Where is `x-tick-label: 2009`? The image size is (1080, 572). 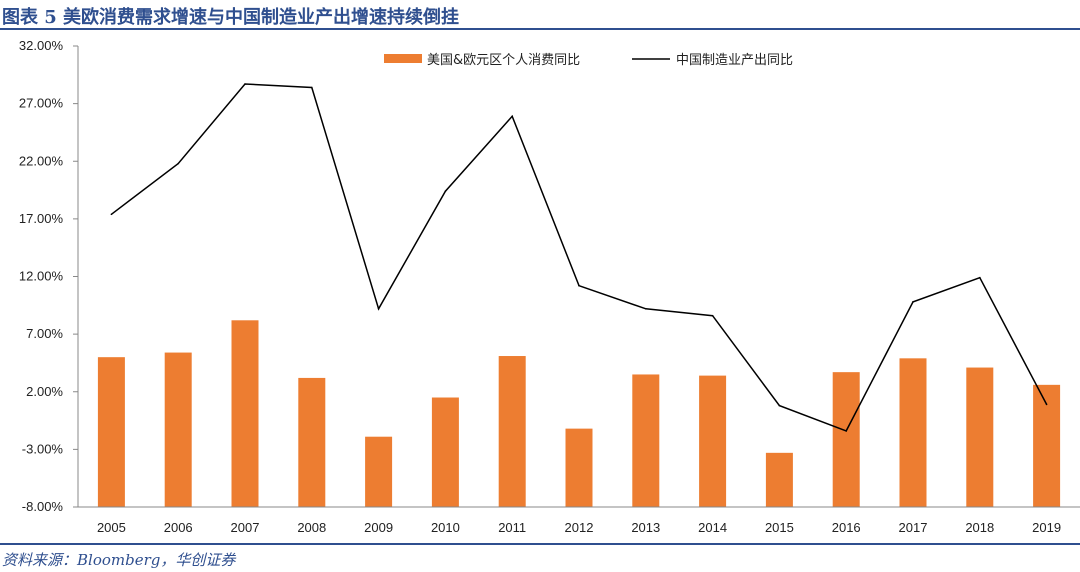 x-tick-label: 2009 is located at coordinates (378, 527).